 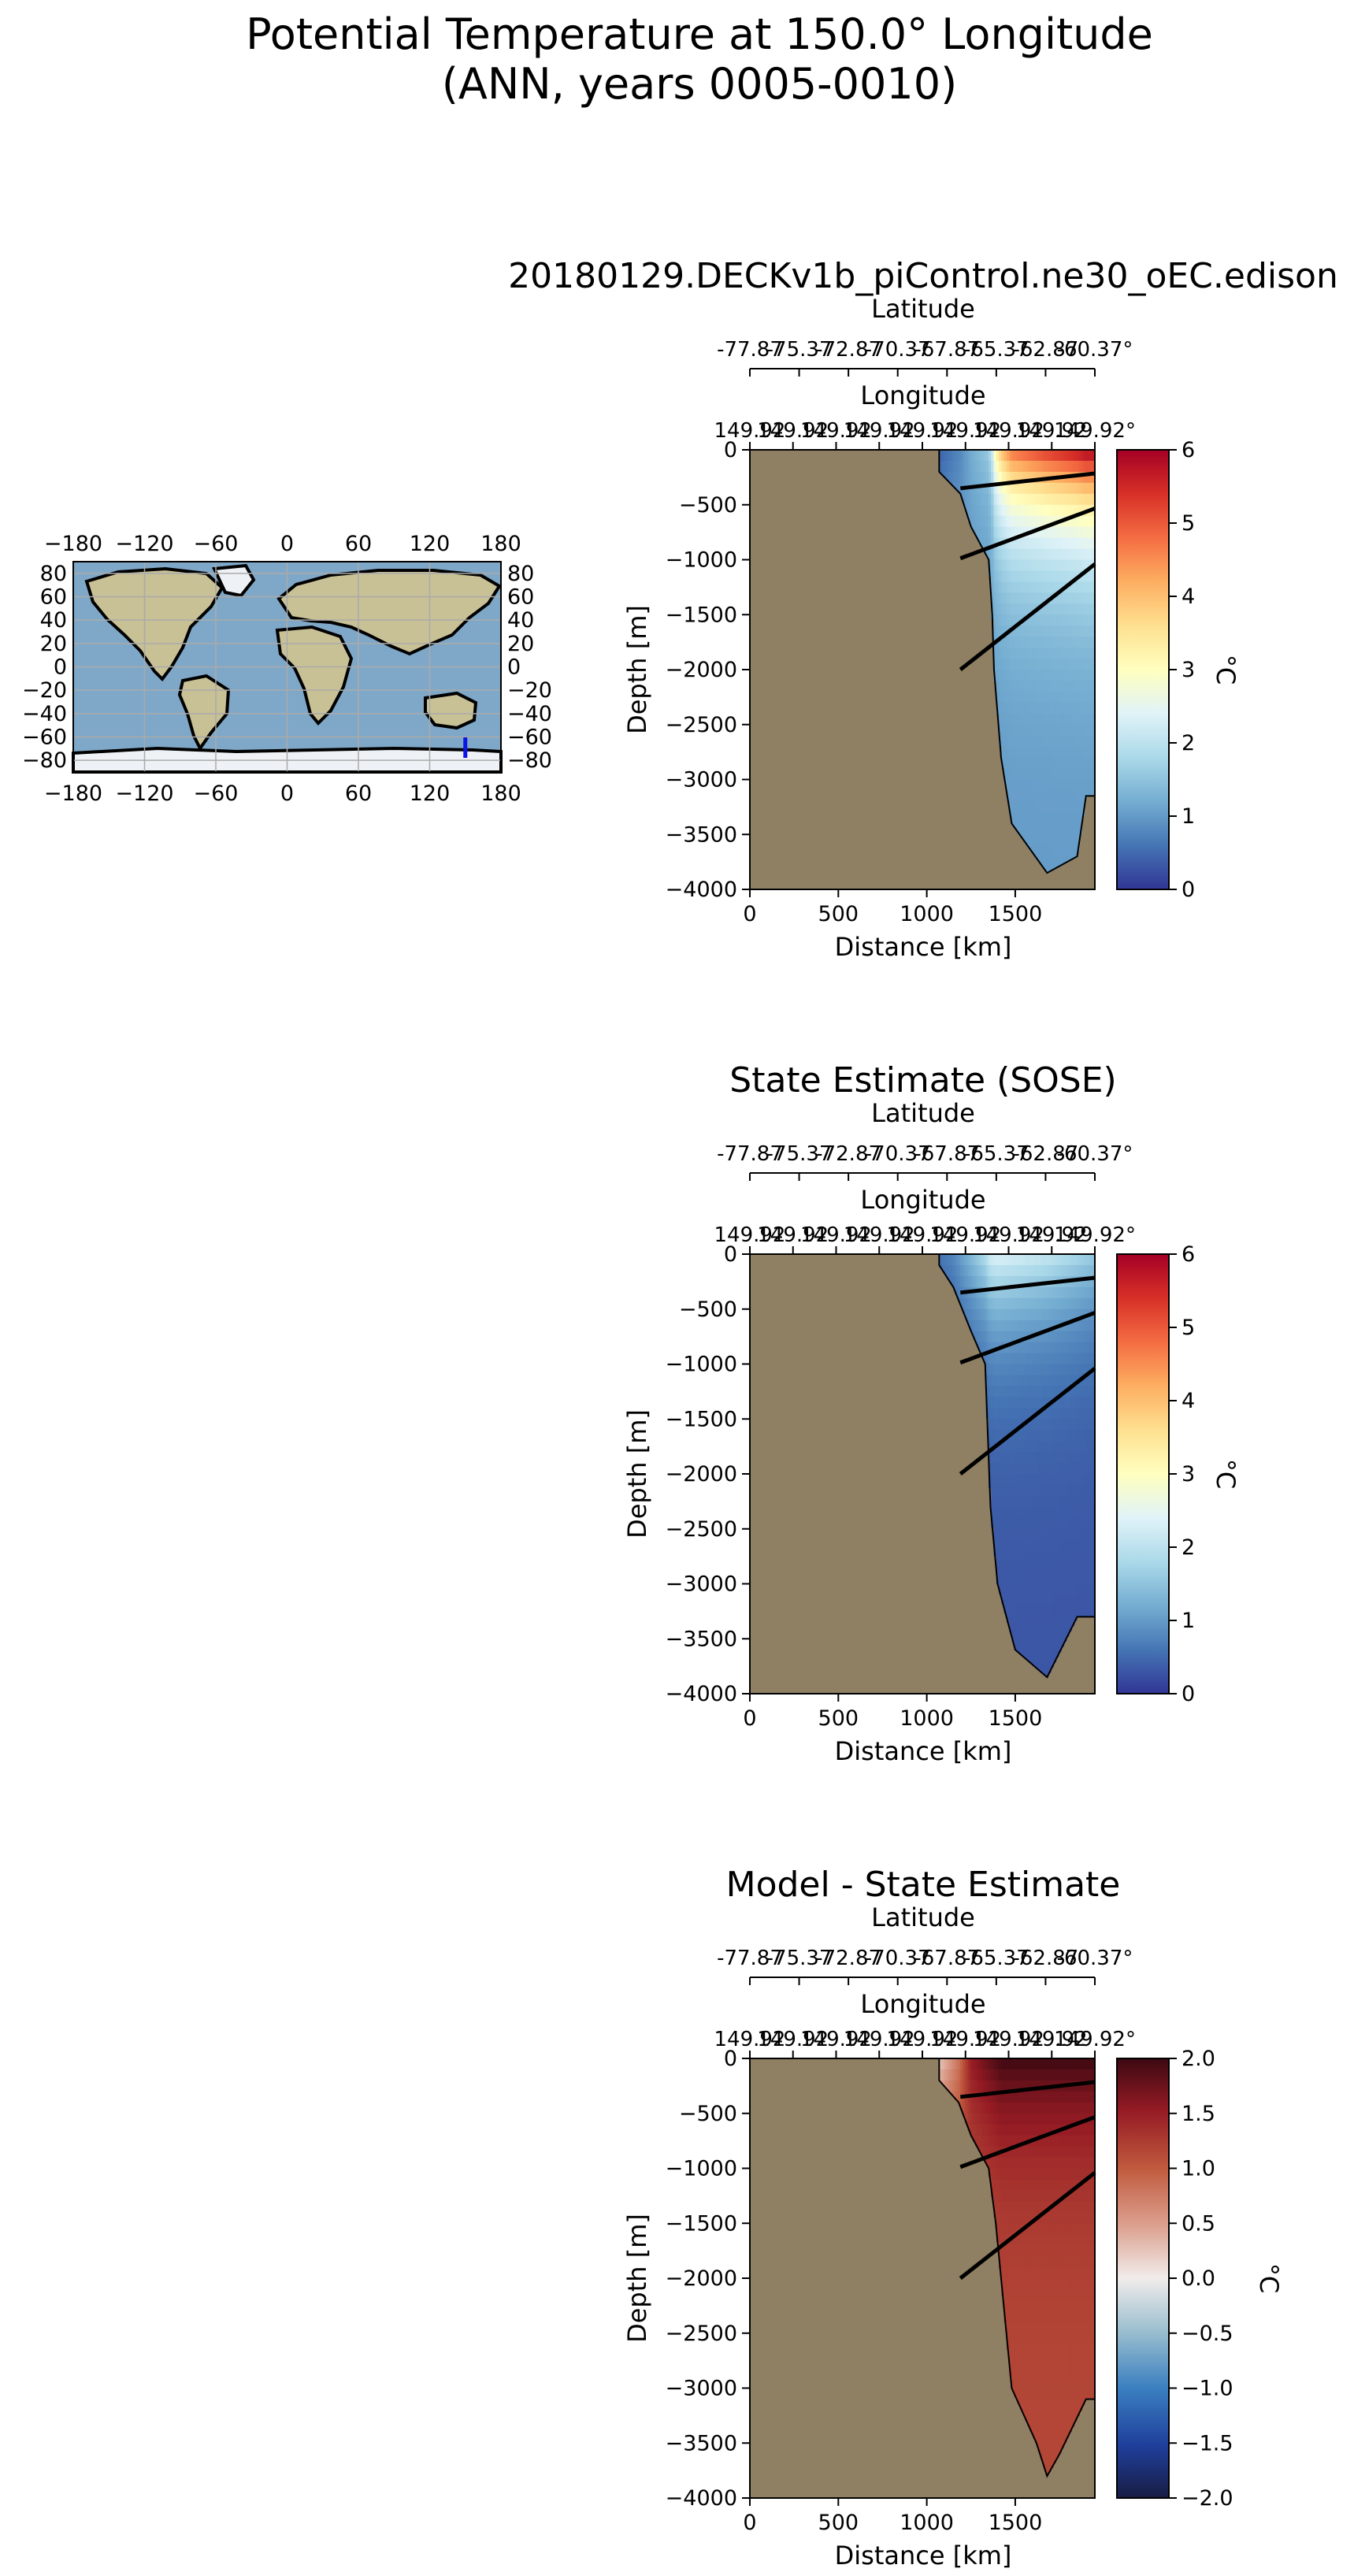 What do you see at coordinates (927, 2523) in the screenshot?
I see `distance-tick-label: 1000` at bounding box center [927, 2523].